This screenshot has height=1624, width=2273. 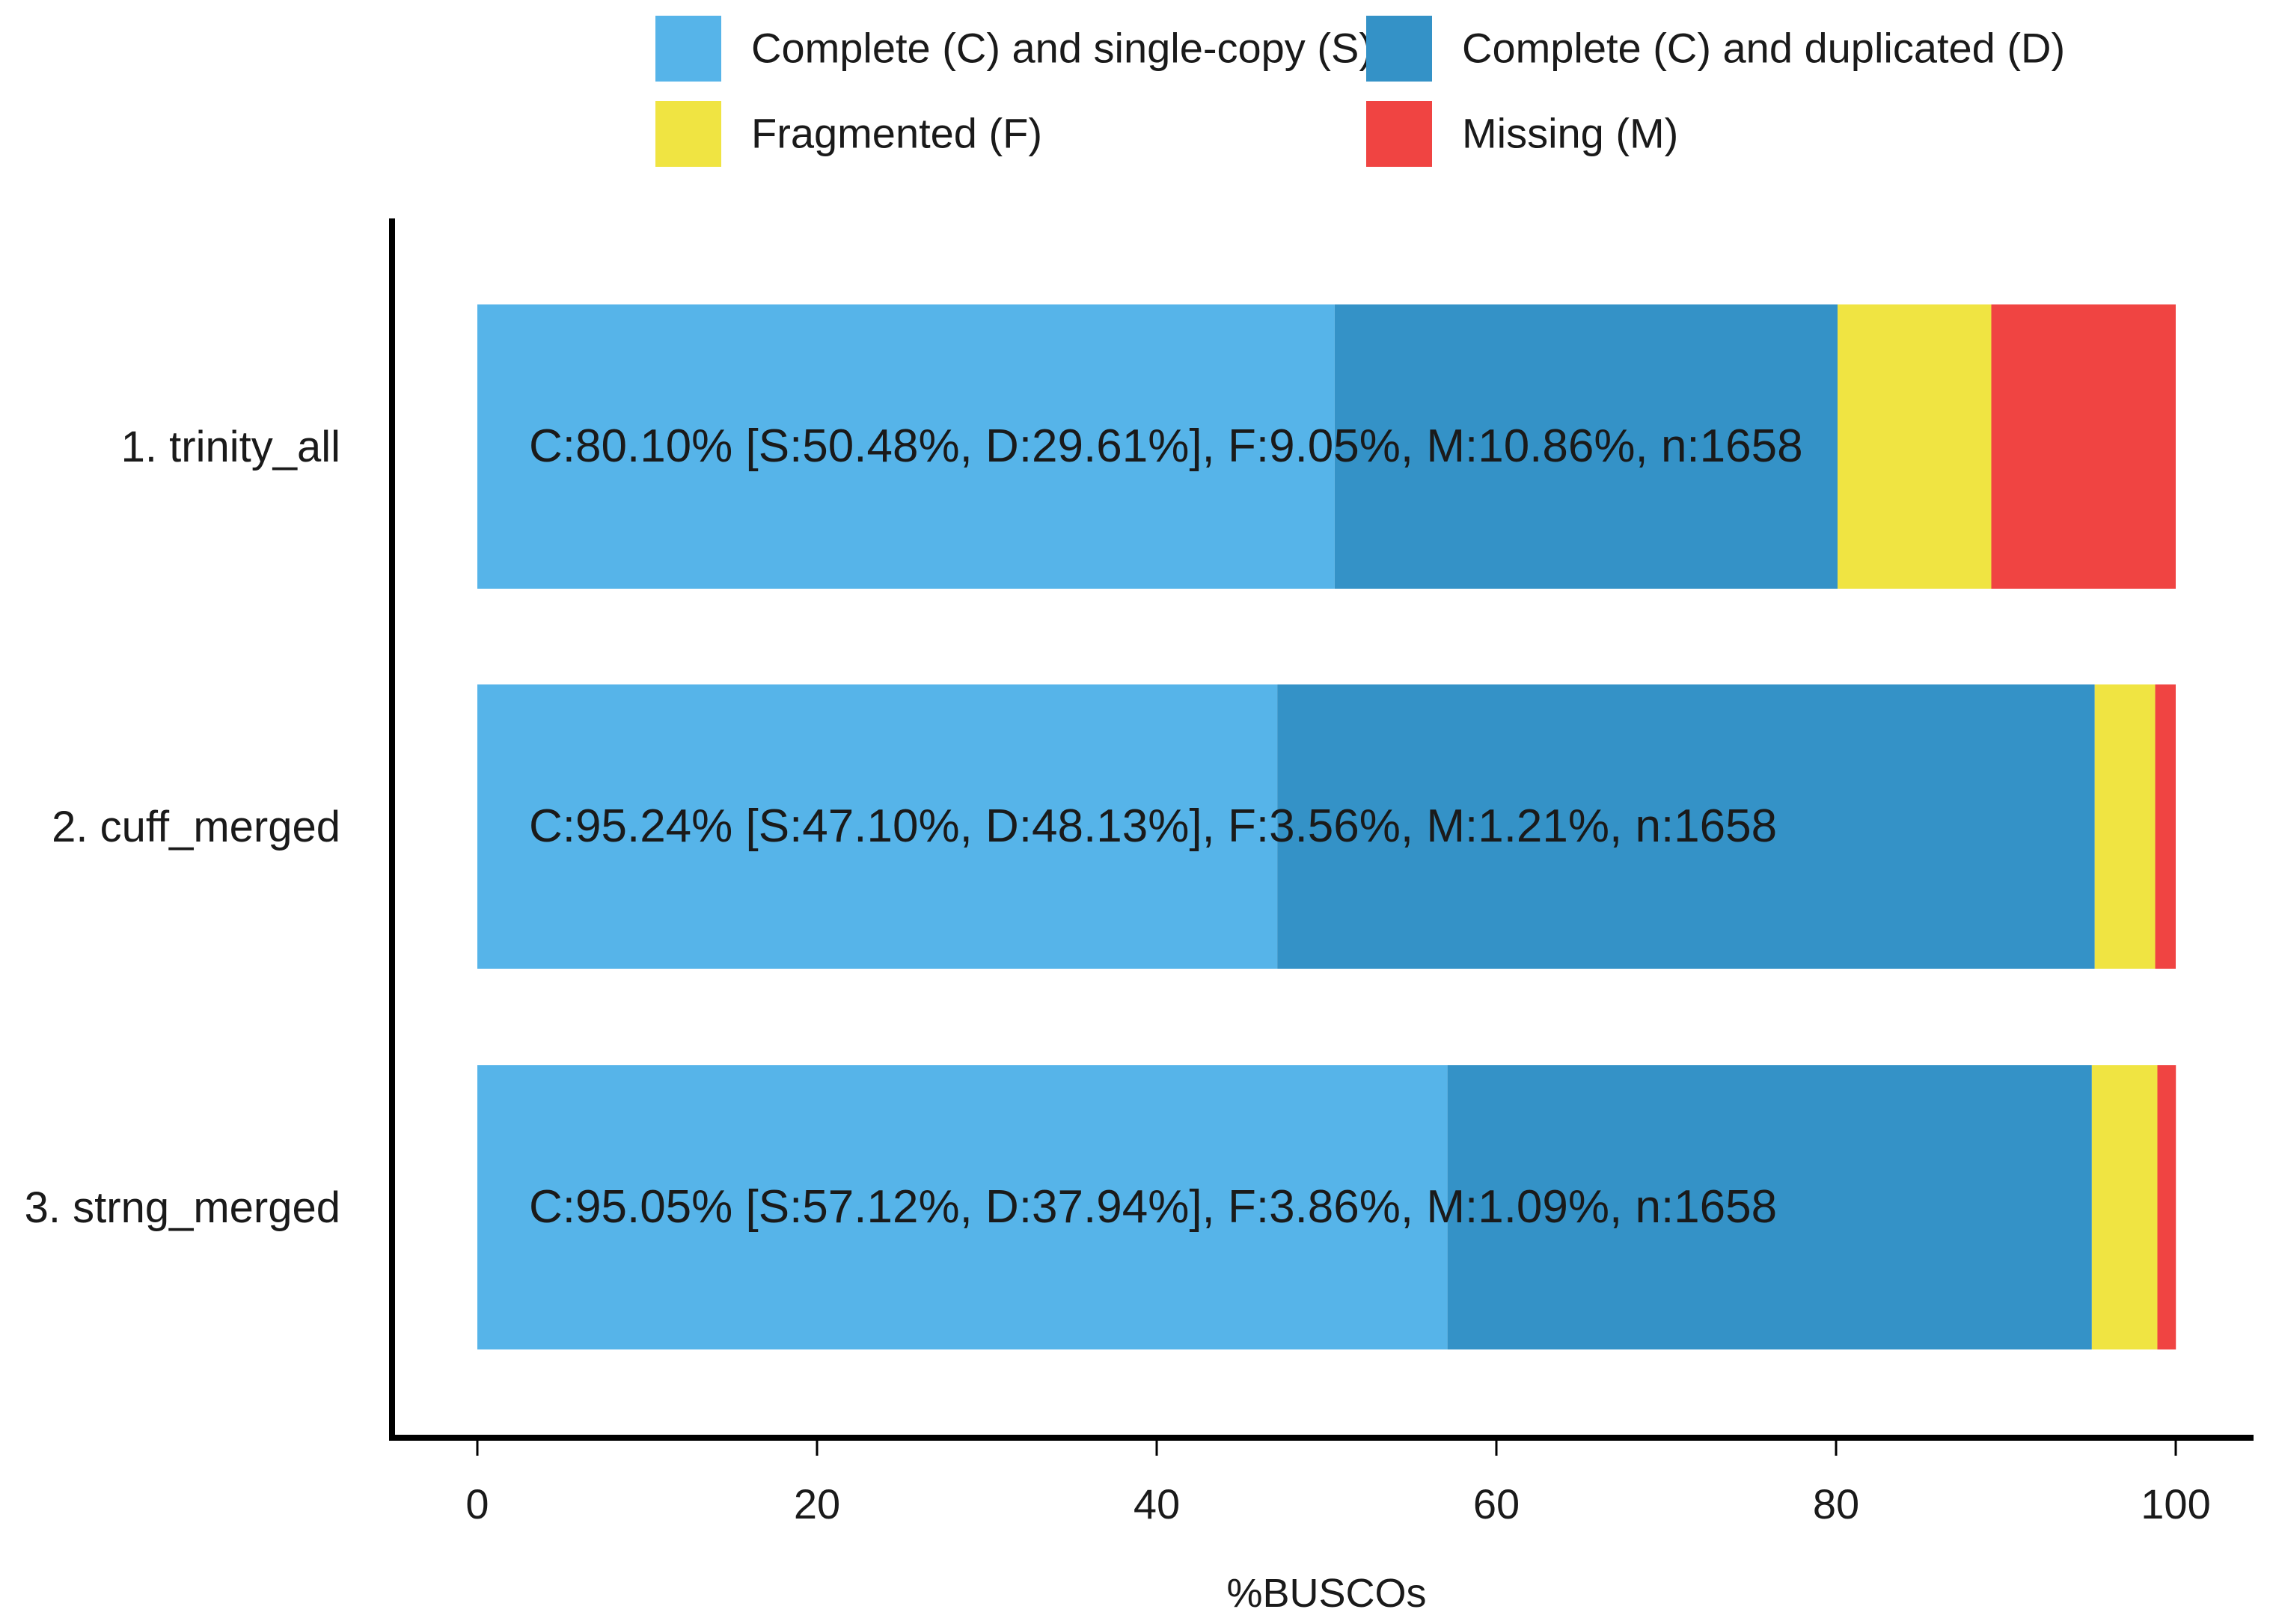 I want to click on category-label-2: 2. cuff_merged, so click(x=196, y=827).